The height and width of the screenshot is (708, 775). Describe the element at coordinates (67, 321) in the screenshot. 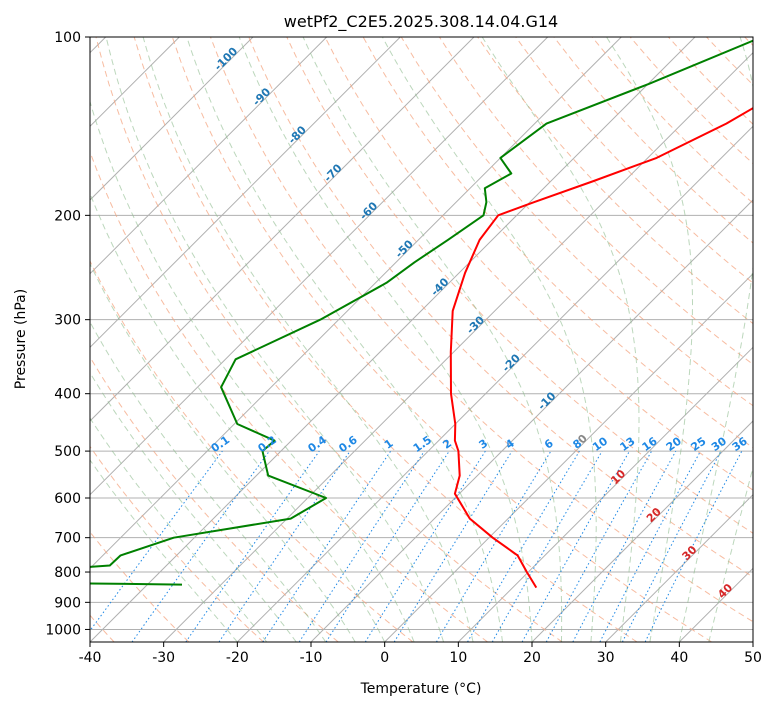

I see `y-tick-label: 300` at that location.